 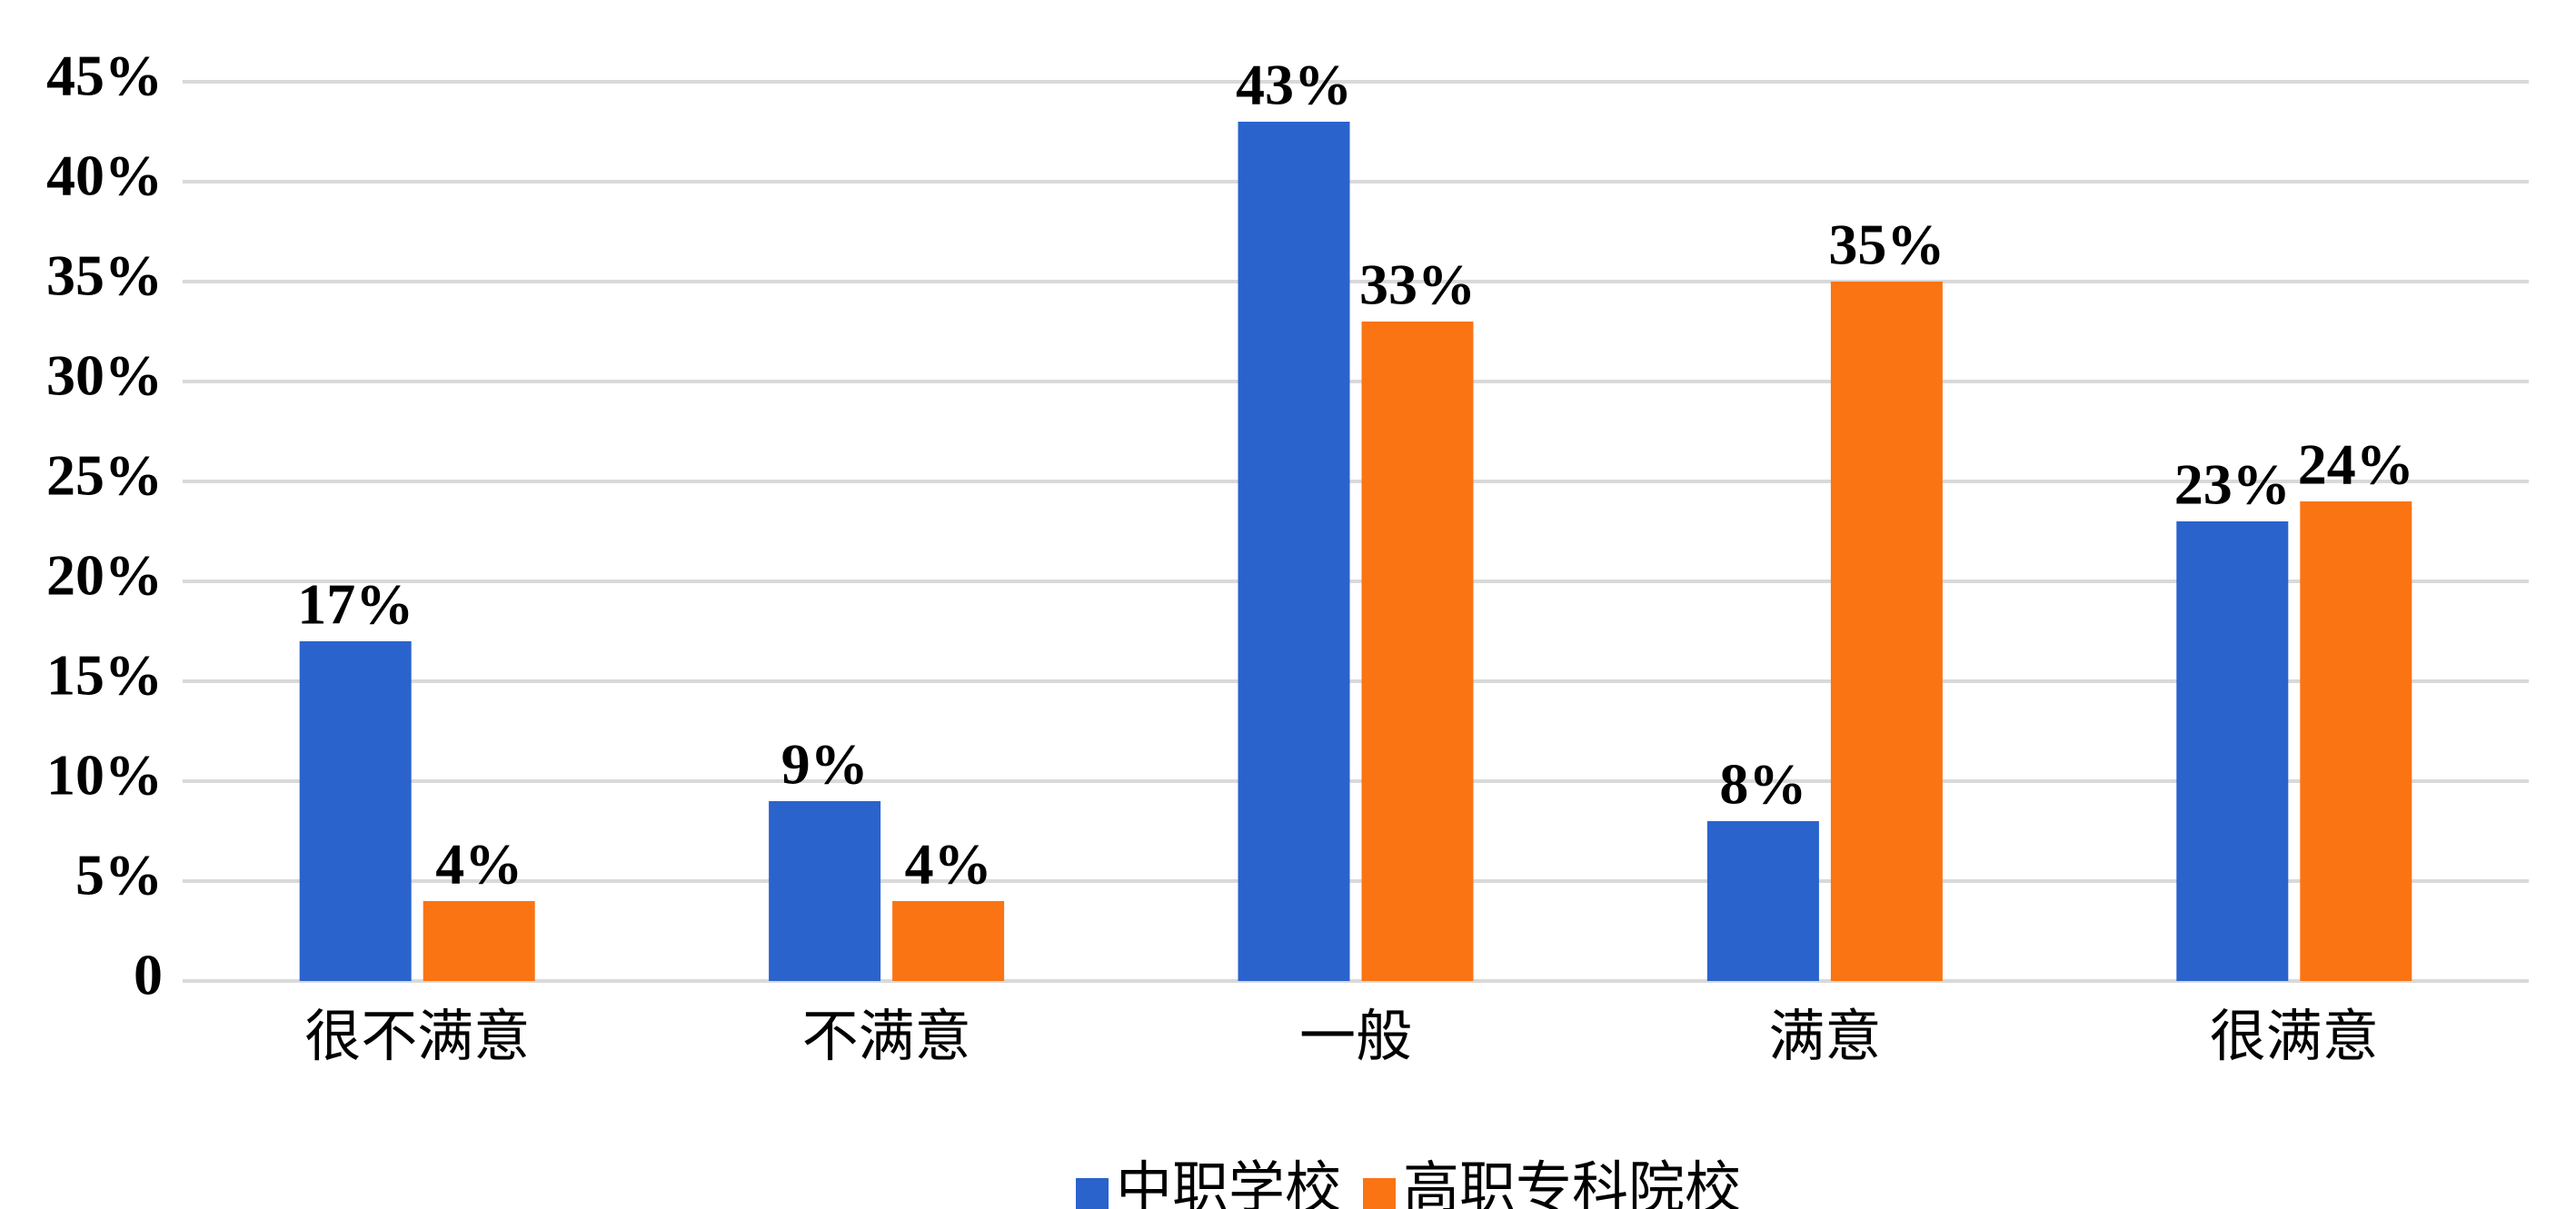 What do you see at coordinates (1355, 1036) in the screenshot?
I see `x-tick-label: 一般` at bounding box center [1355, 1036].